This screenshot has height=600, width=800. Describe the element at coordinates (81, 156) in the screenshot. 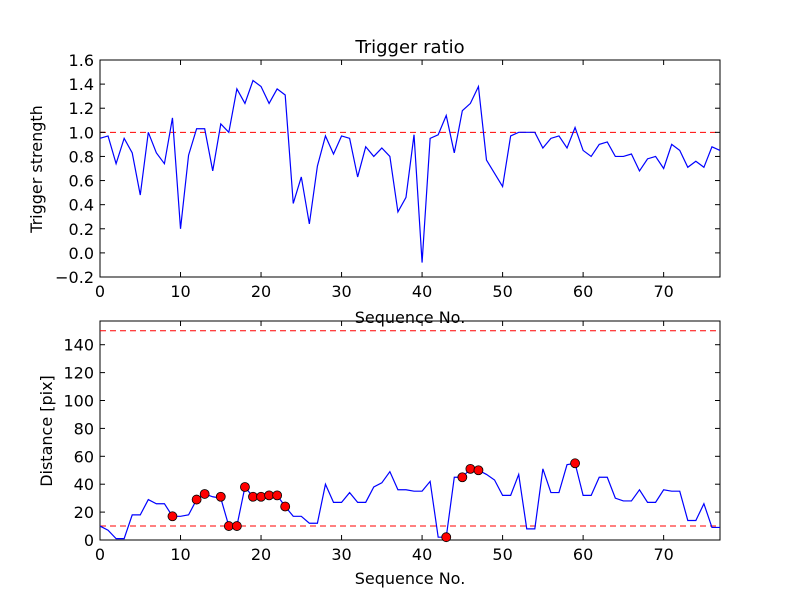

I see `y-tick-label: 0.8` at that location.